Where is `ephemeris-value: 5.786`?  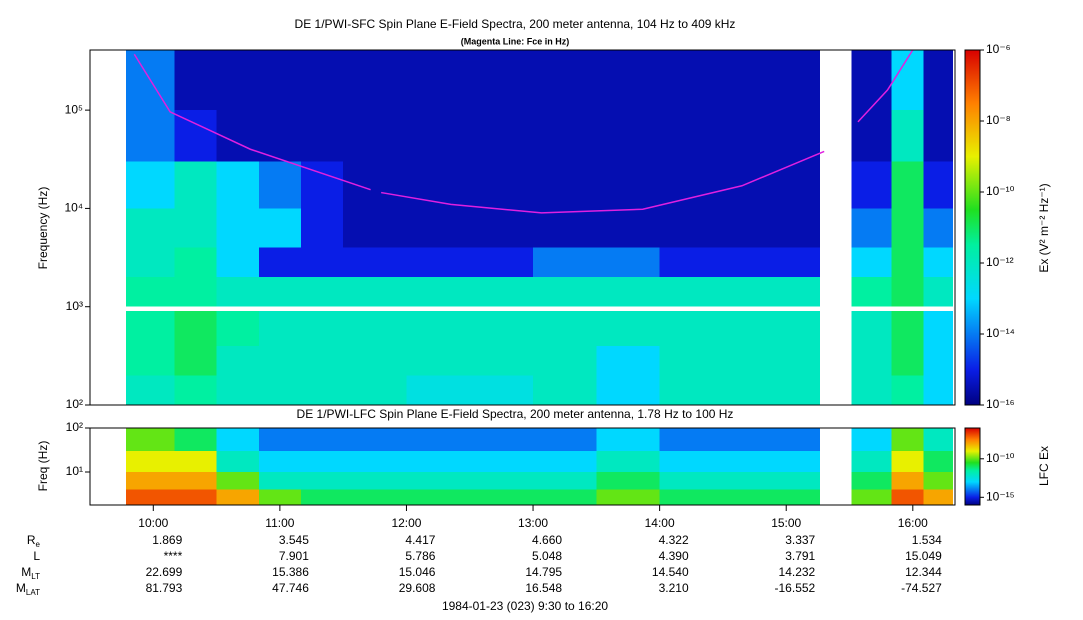 ephemeris-value: 5.786 is located at coordinates (420, 556).